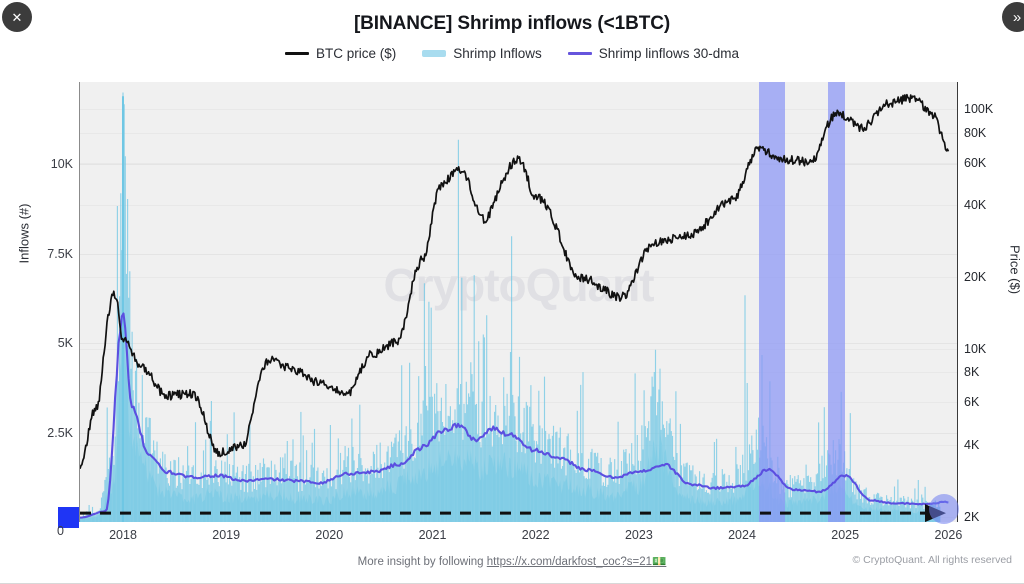 The width and height of the screenshot is (1024, 584). I want to click on x-axis-tick: 2020, so click(329, 535).